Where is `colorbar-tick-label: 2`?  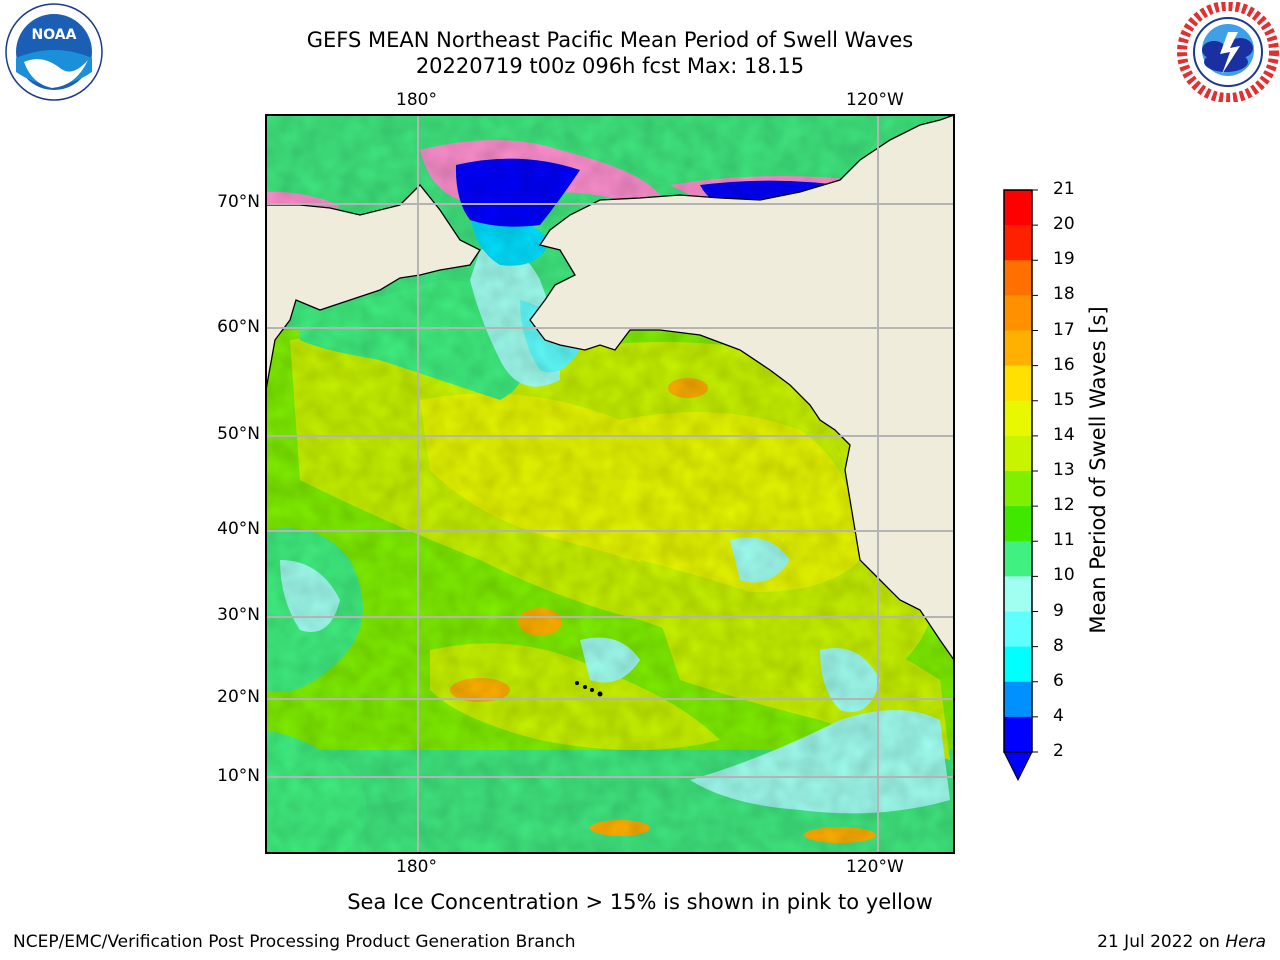 colorbar-tick-label: 2 is located at coordinates (1058, 751).